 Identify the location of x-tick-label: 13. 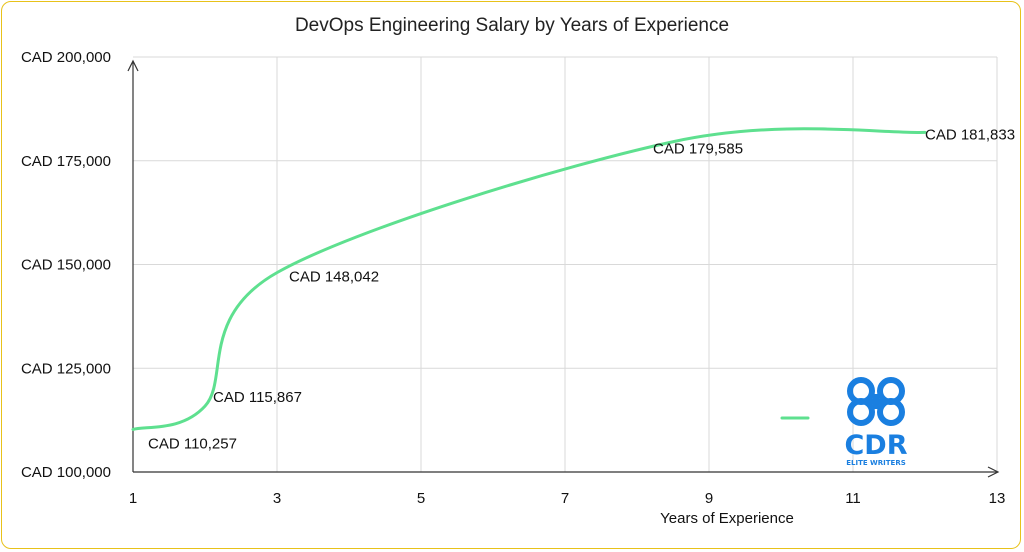
(997, 498).